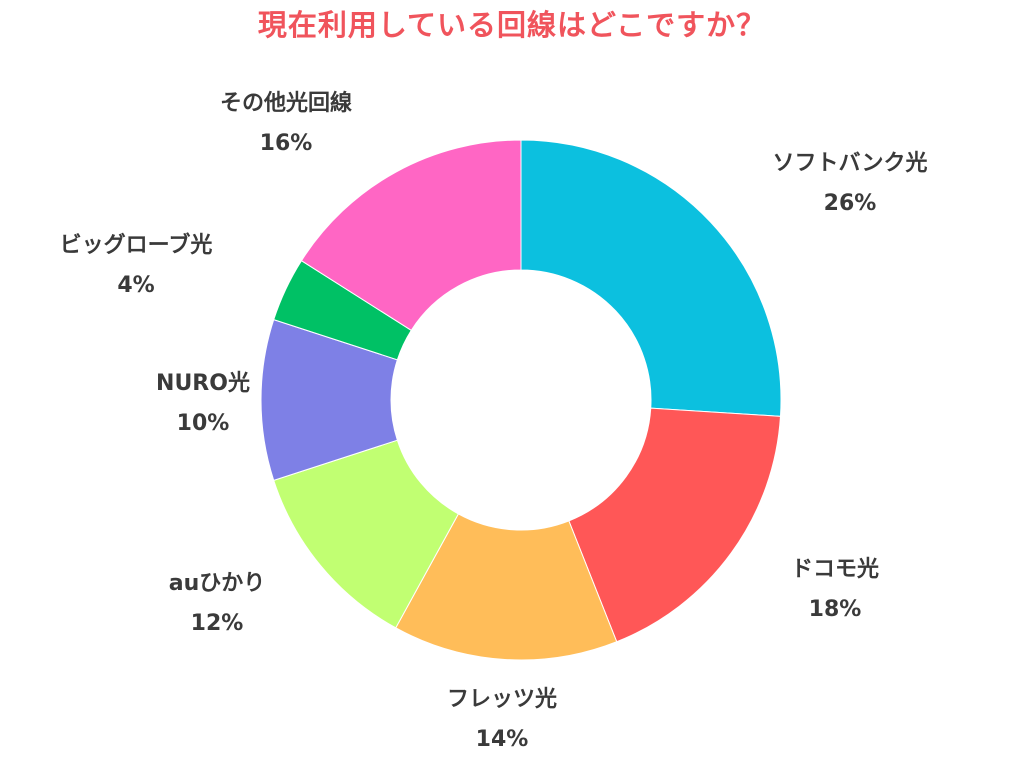 The image size is (1024, 768). I want to click on slice-label: その他光回線, so click(286, 103).